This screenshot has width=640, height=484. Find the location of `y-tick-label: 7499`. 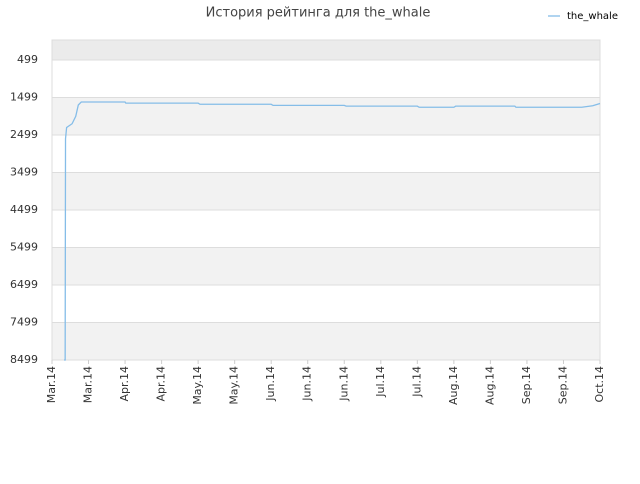

y-tick-label: 7499 is located at coordinates (24, 321).